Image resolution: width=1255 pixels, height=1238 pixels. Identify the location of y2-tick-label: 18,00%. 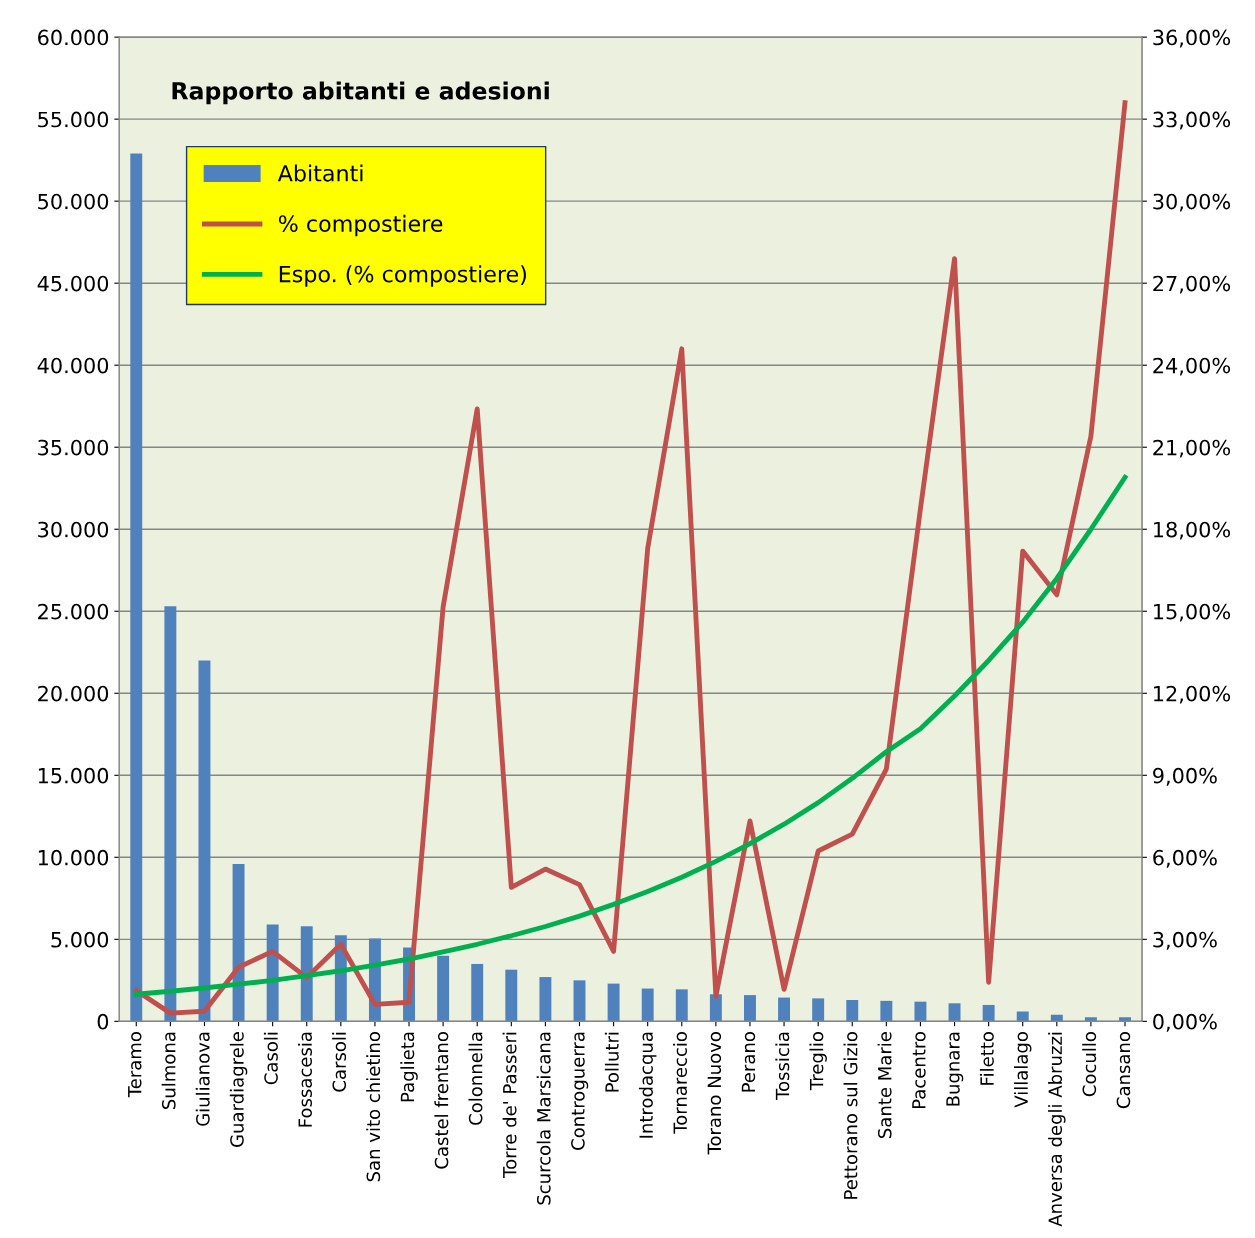
(1192, 530).